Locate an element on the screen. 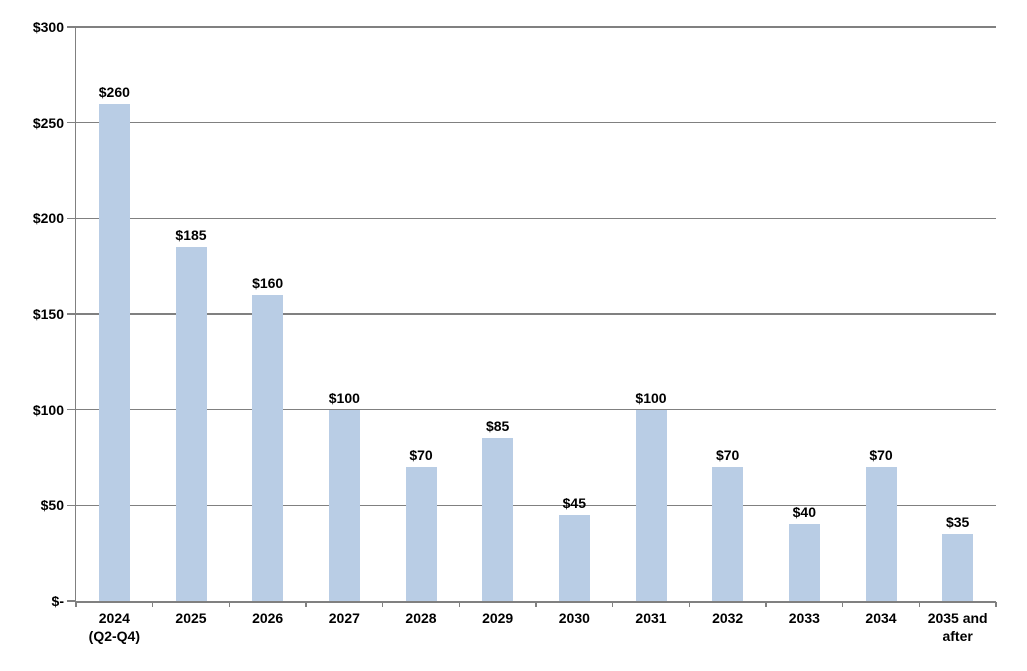 This screenshot has width=1027, height=671. x-axis-label: 2034 is located at coordinates (881, 618).